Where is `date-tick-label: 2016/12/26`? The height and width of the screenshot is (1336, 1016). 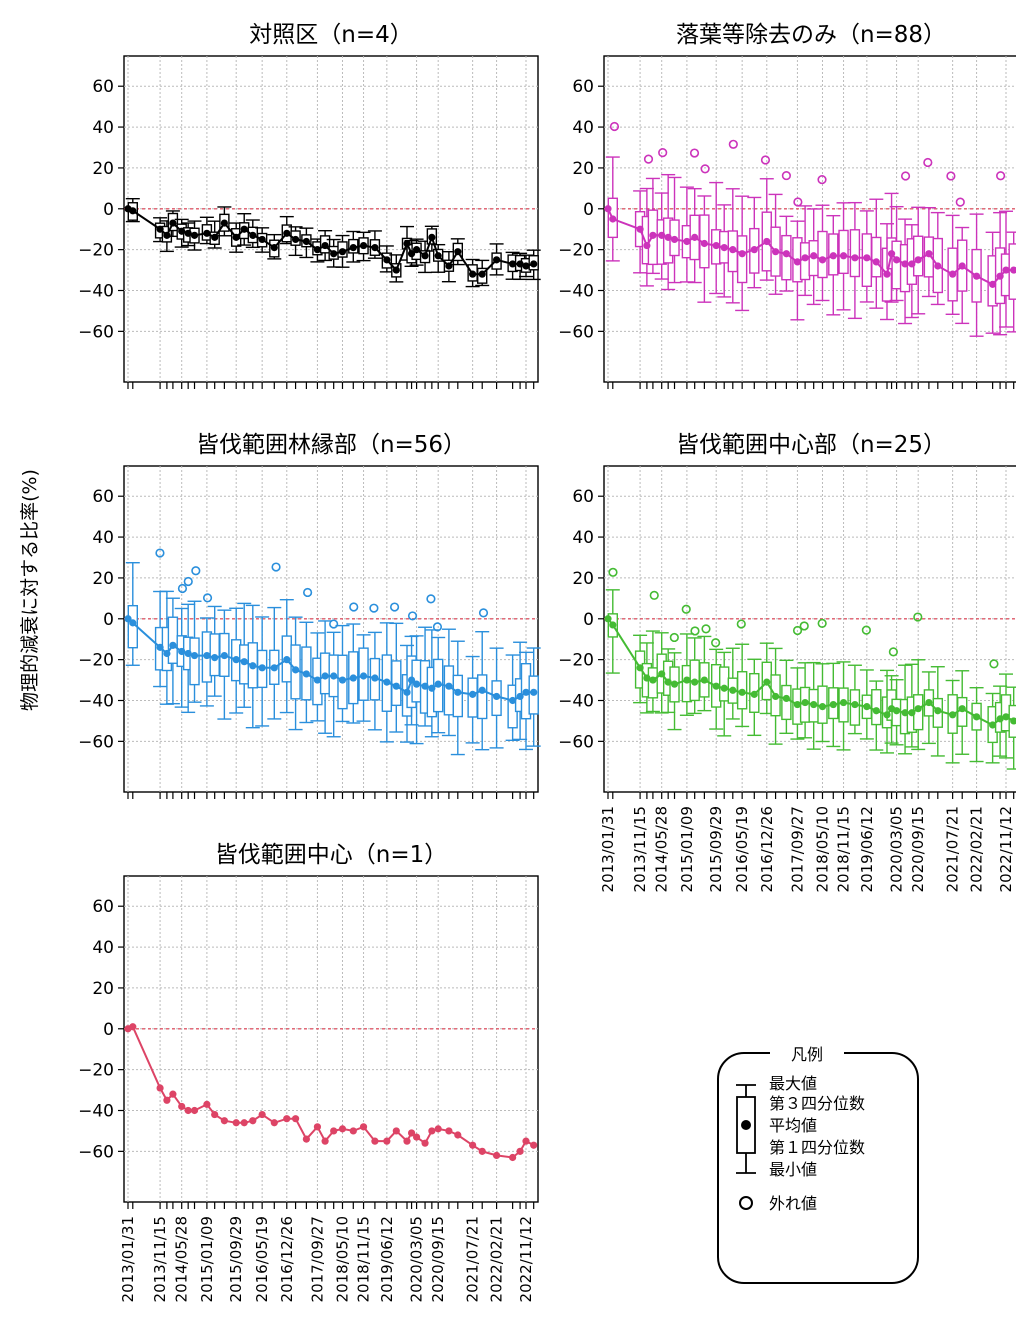 date-tick-label: 2016/12/26 is located at coordinates (767, 849).